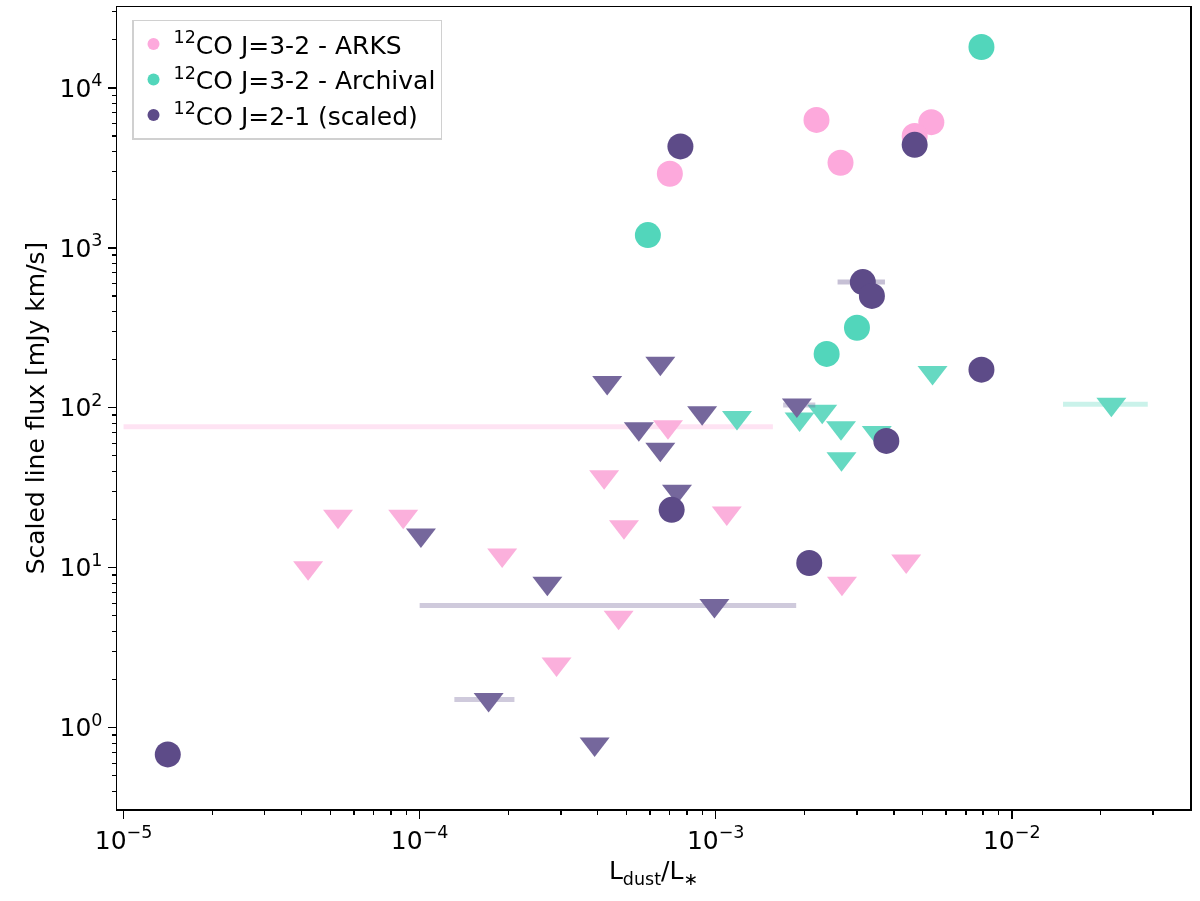 Image resolution: width=1200 pixels, height=901 pixels. Describe the element at coordinates (304, 79) in the screenshot. I see `legend-label: $^{12}$CO J=3-2 - Archival` at that location.